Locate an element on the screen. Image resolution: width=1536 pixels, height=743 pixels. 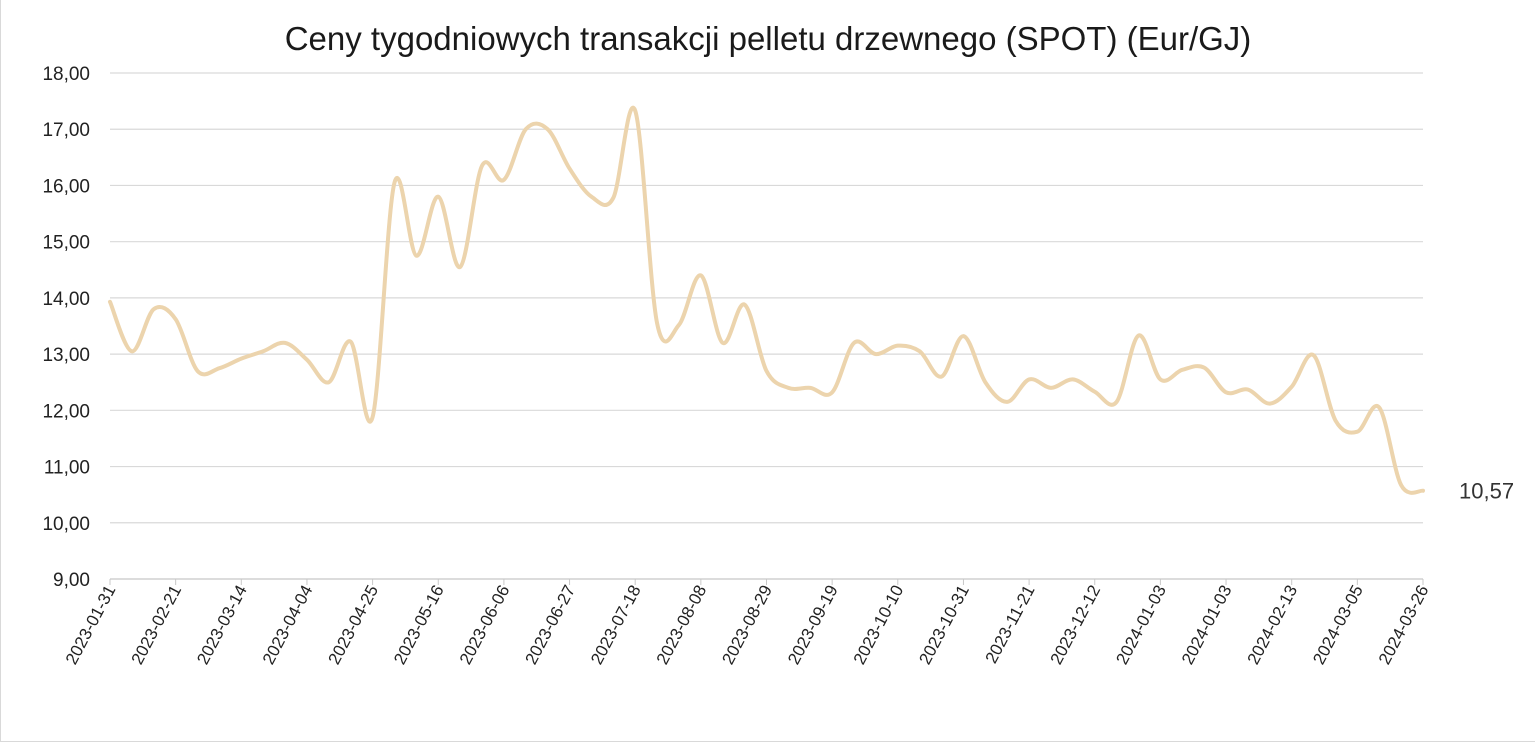
x-tick-label: 2023-06-06 is located at coordinates (485, 625).